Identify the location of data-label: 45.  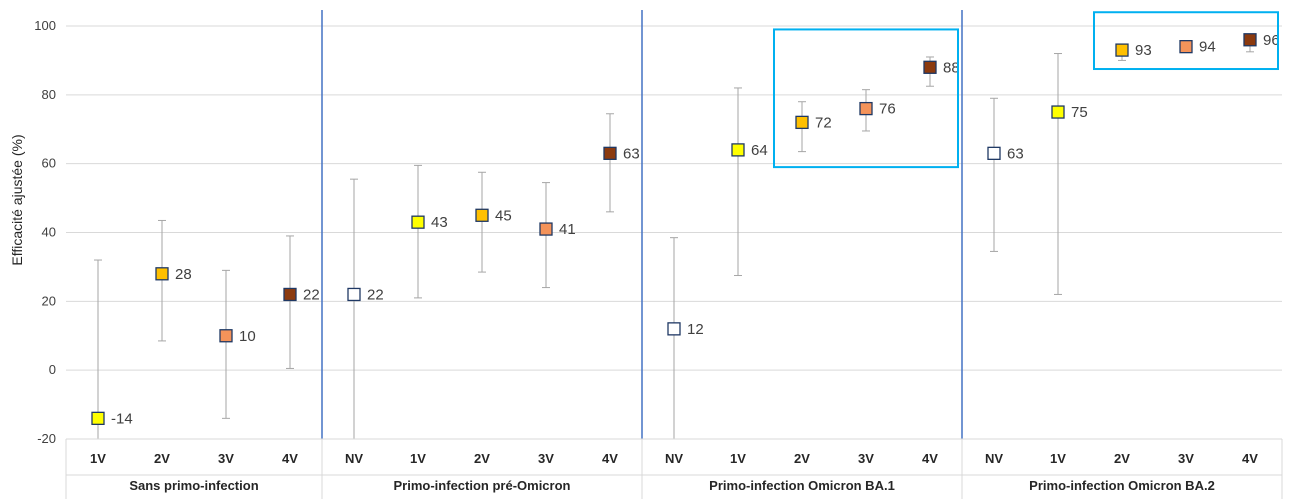
(503, 215).